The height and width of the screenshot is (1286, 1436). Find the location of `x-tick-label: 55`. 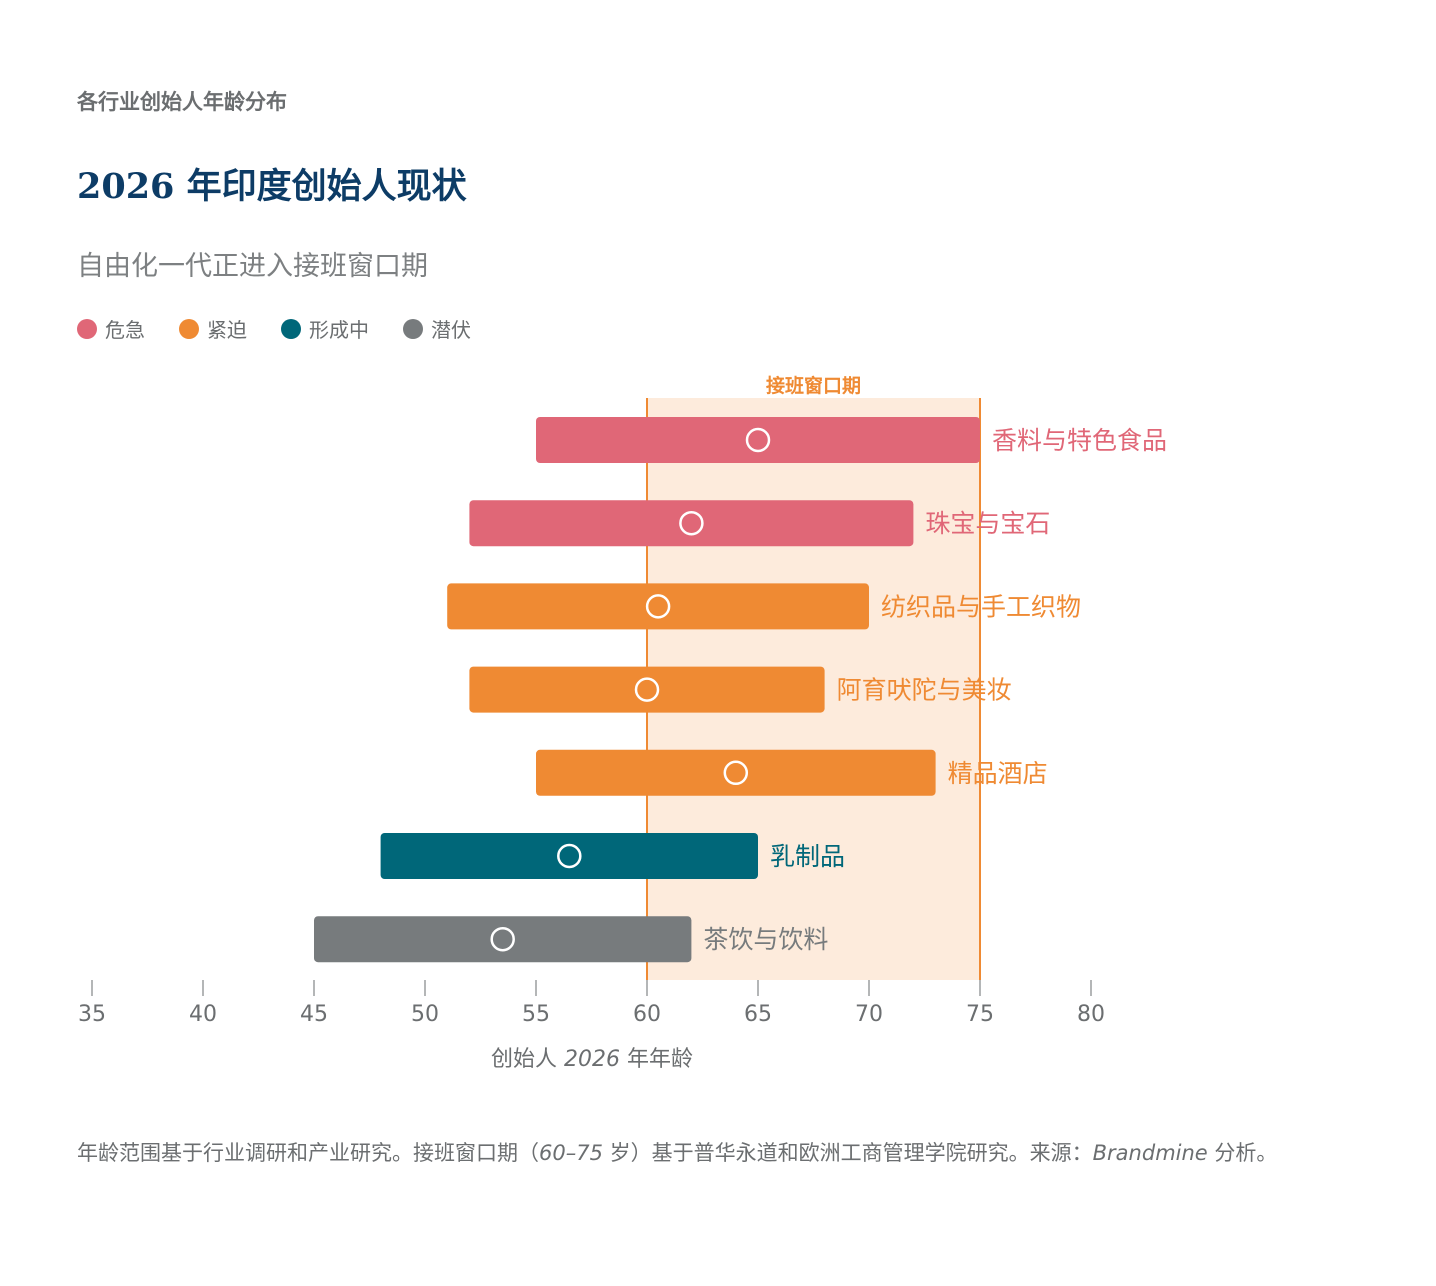

x-tick-label: 55 is located at coordinates (536, 1014).